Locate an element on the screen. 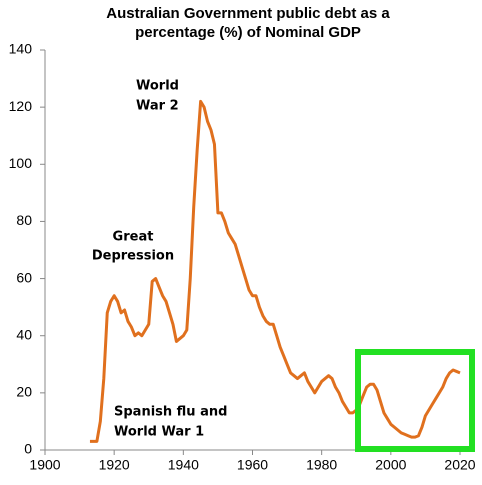 This screenshot has width=482, height=485. highlight-box is located at coordinates (415, 400).